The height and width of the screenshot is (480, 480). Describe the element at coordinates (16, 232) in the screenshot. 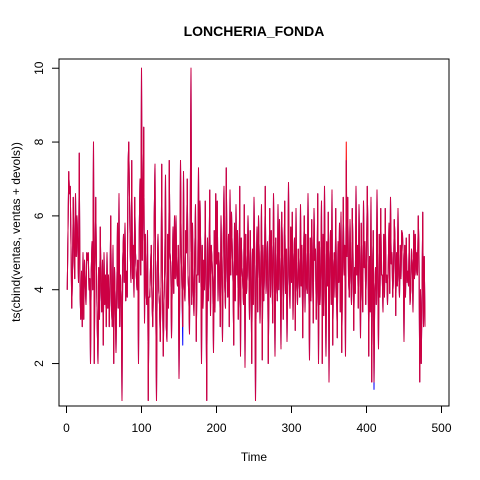

I see `y-axis-label: ts(cbind(ventas, ventas + devols))` at that location.